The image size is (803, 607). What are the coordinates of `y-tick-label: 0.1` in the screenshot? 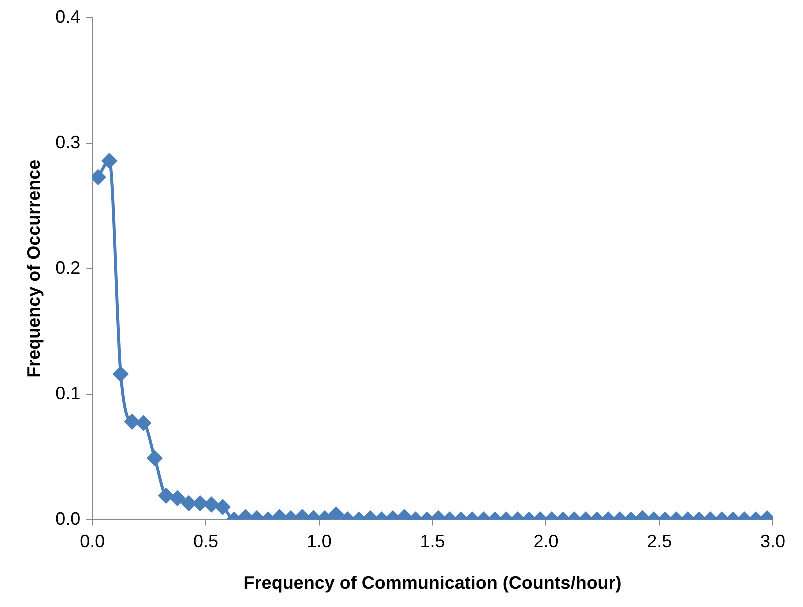 It's located at (68, 393).